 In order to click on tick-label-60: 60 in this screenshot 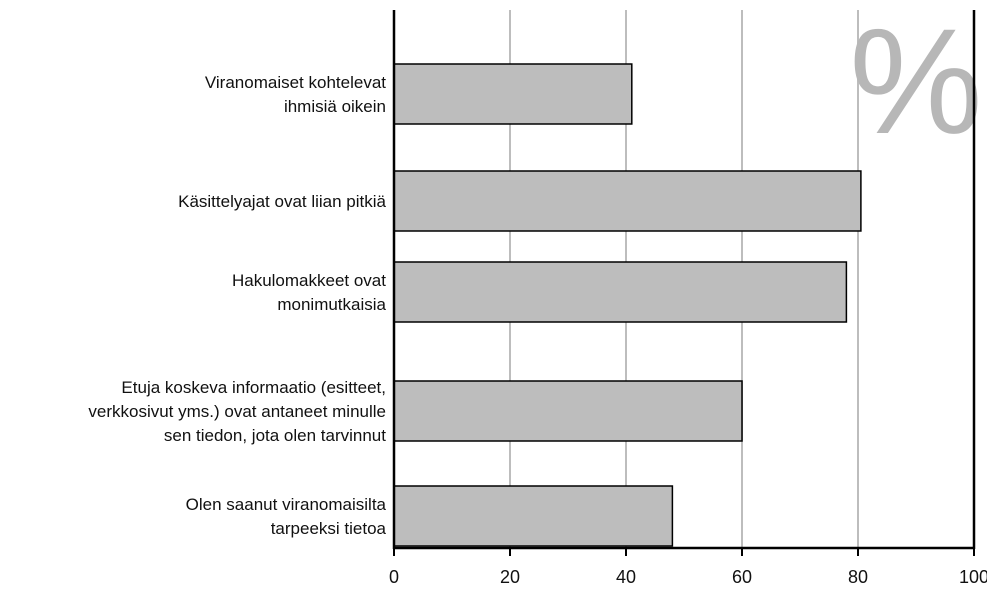, I will do `click(742, 577)`.